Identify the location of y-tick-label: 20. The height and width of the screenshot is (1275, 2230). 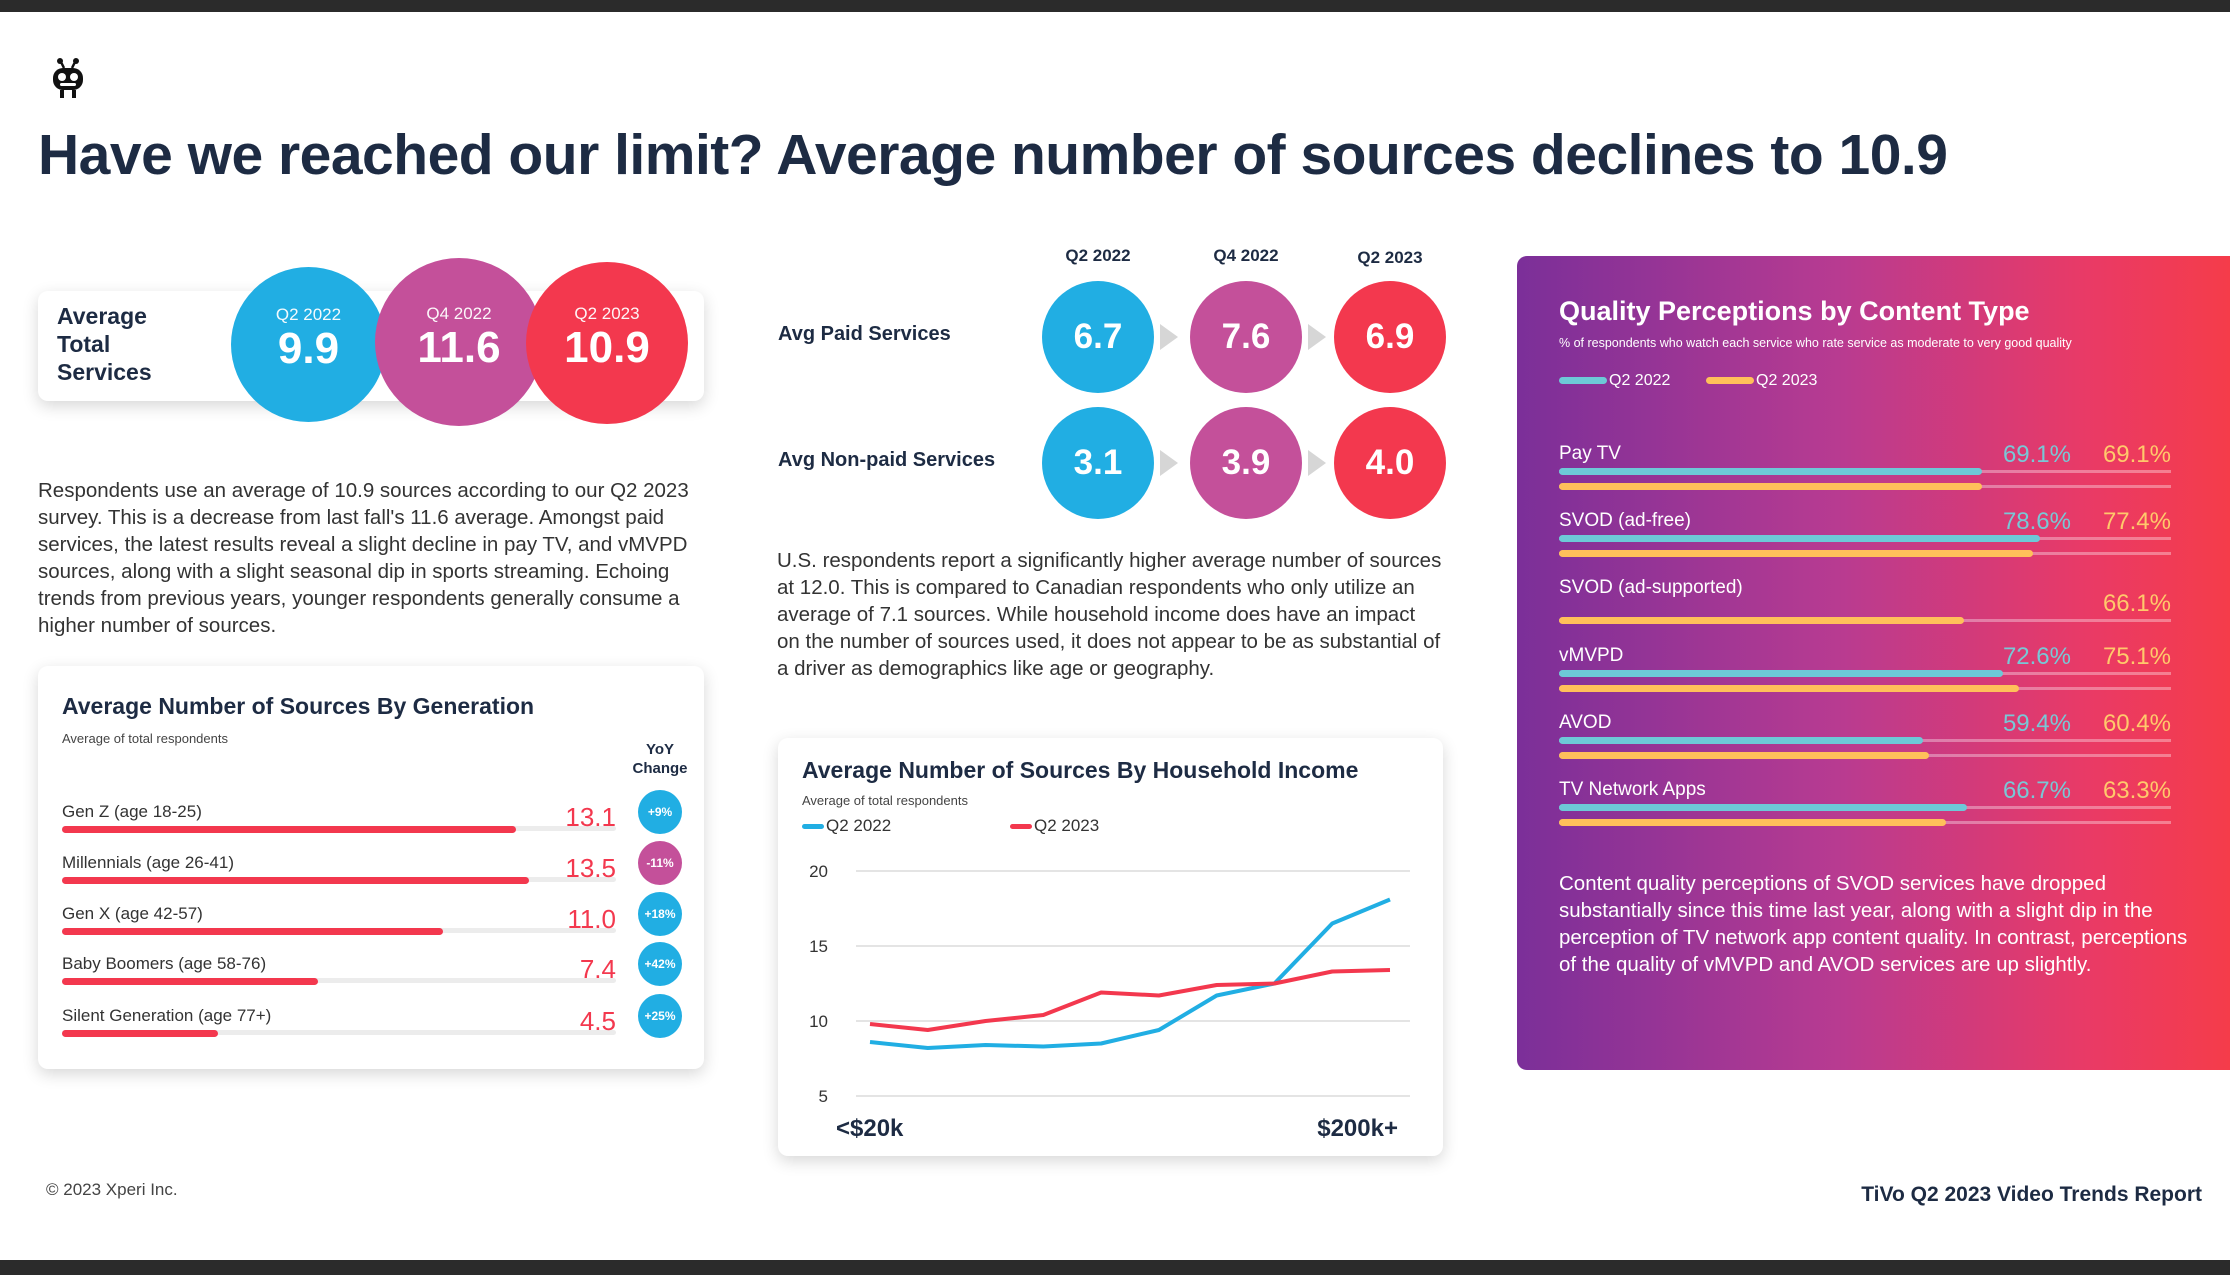
(818, 871).